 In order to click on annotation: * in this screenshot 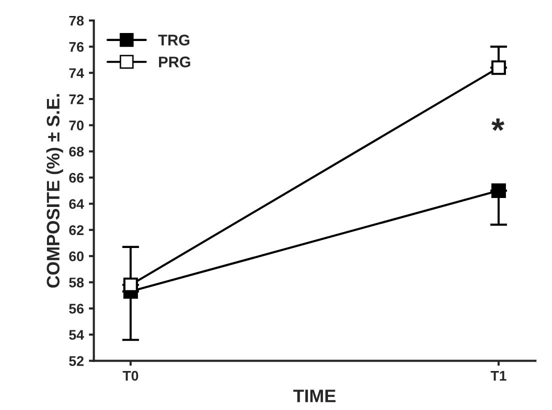, I will do `click(498, 124)`.